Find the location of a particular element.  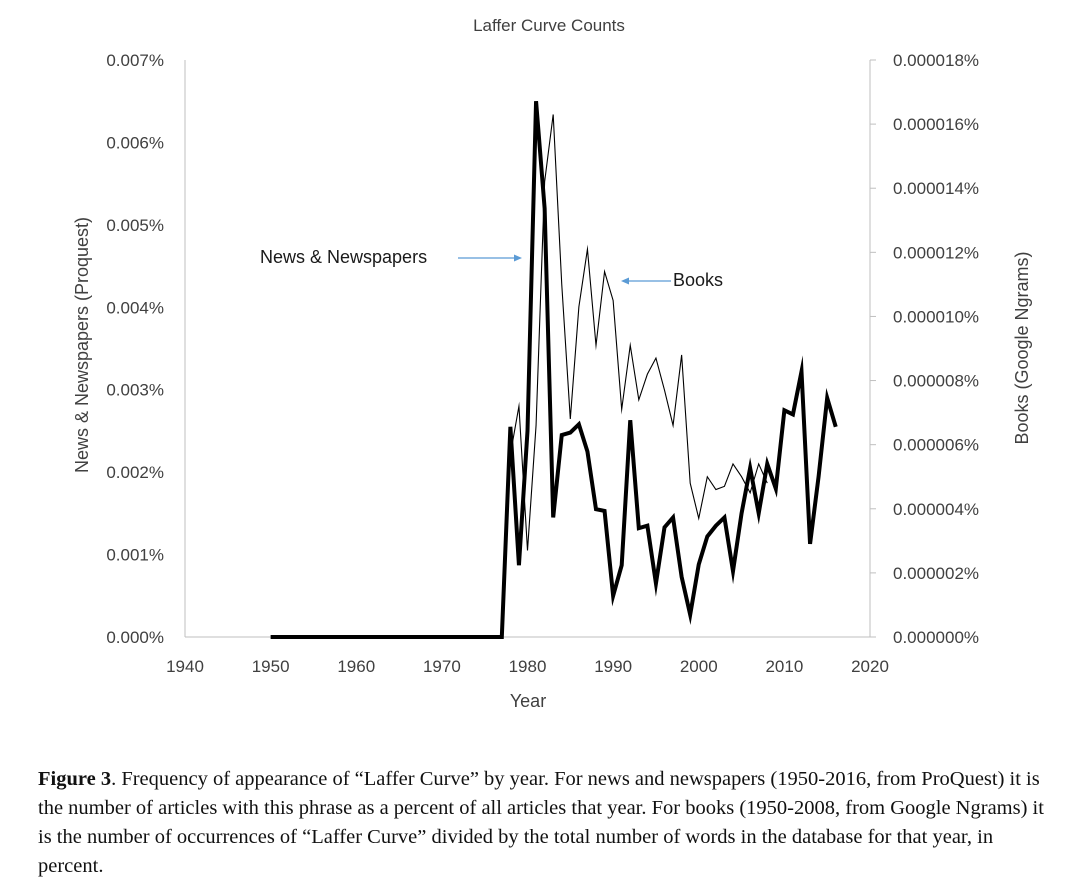

right-y-tick-label: 0.000004% is located at coordinates (936, 509).